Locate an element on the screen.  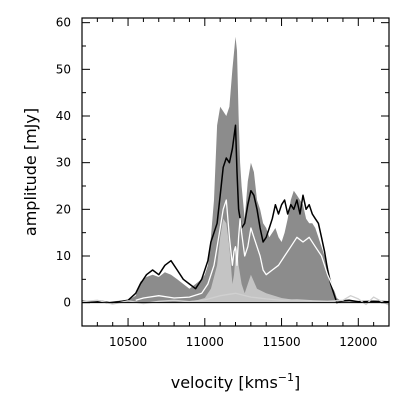
x-axis-unit-open: [ is located at coordinates (238, 382).